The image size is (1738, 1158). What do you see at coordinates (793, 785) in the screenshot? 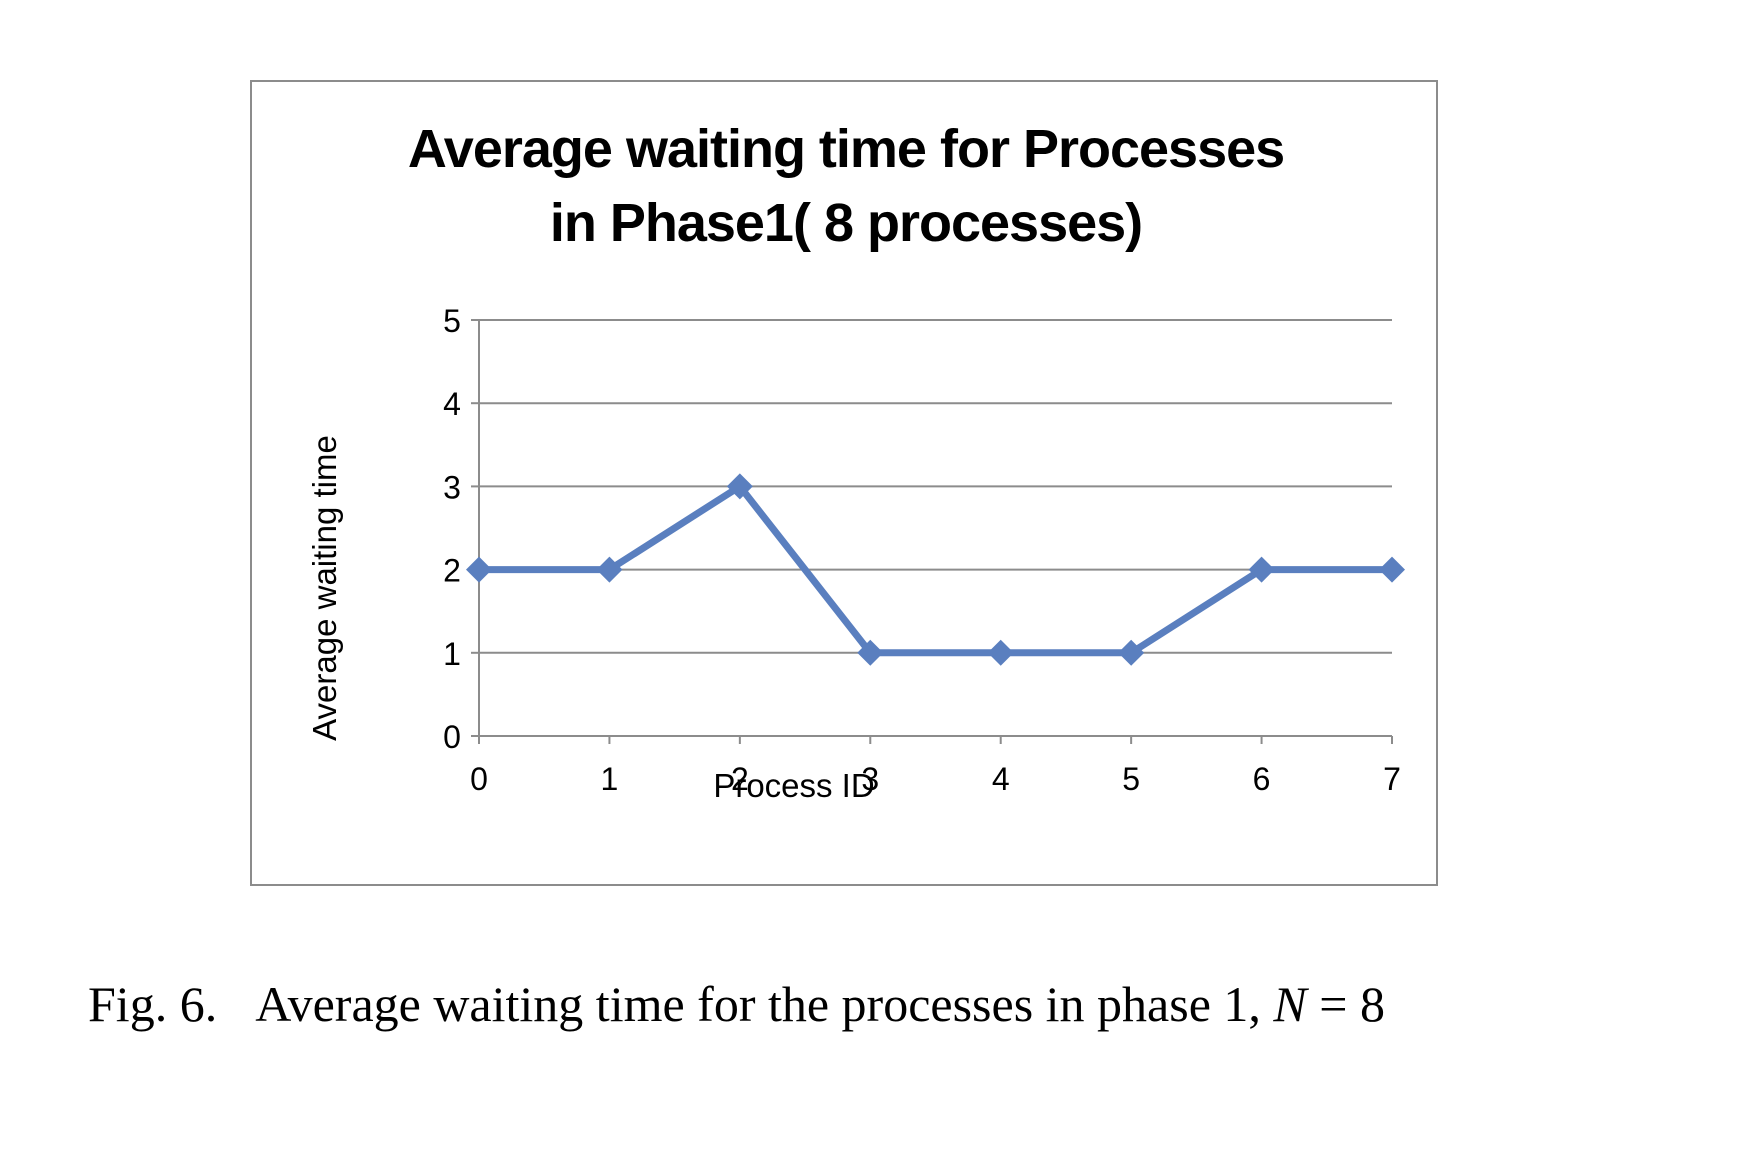
I see `x-axis-label: Process ID` at bounding box center [793, 785].